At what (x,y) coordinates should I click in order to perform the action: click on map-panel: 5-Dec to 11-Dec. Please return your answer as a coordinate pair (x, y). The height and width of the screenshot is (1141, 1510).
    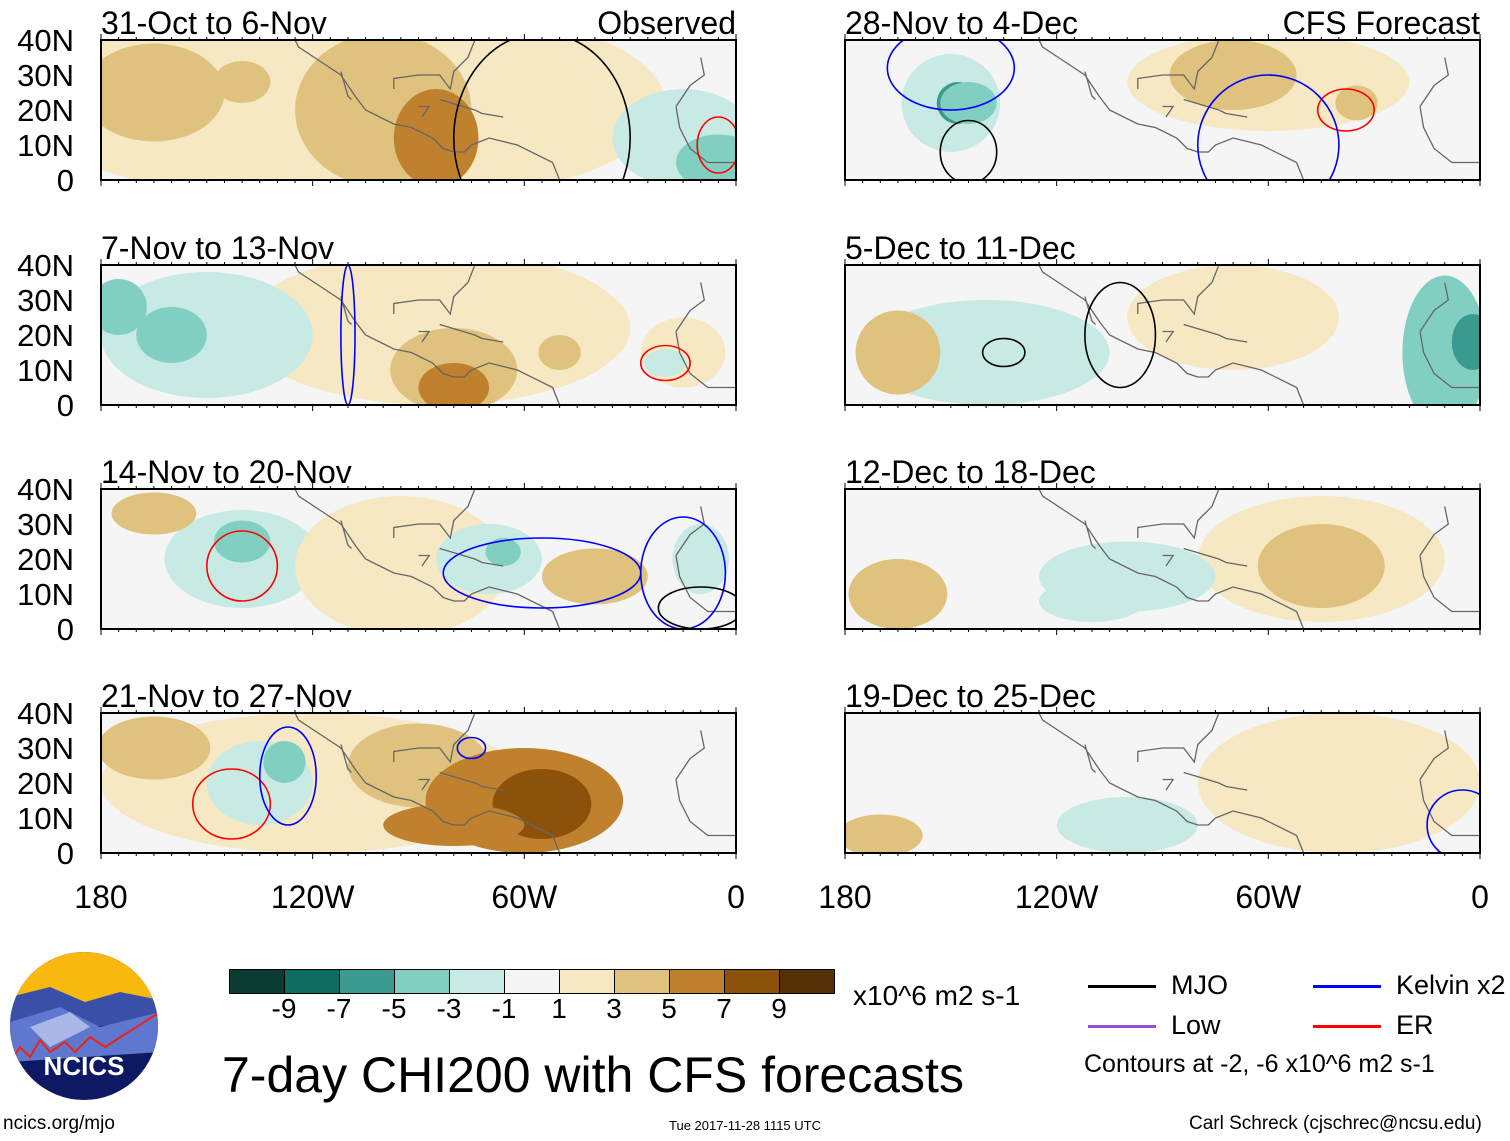
    Looking at the image, I should click on (1162, 320).